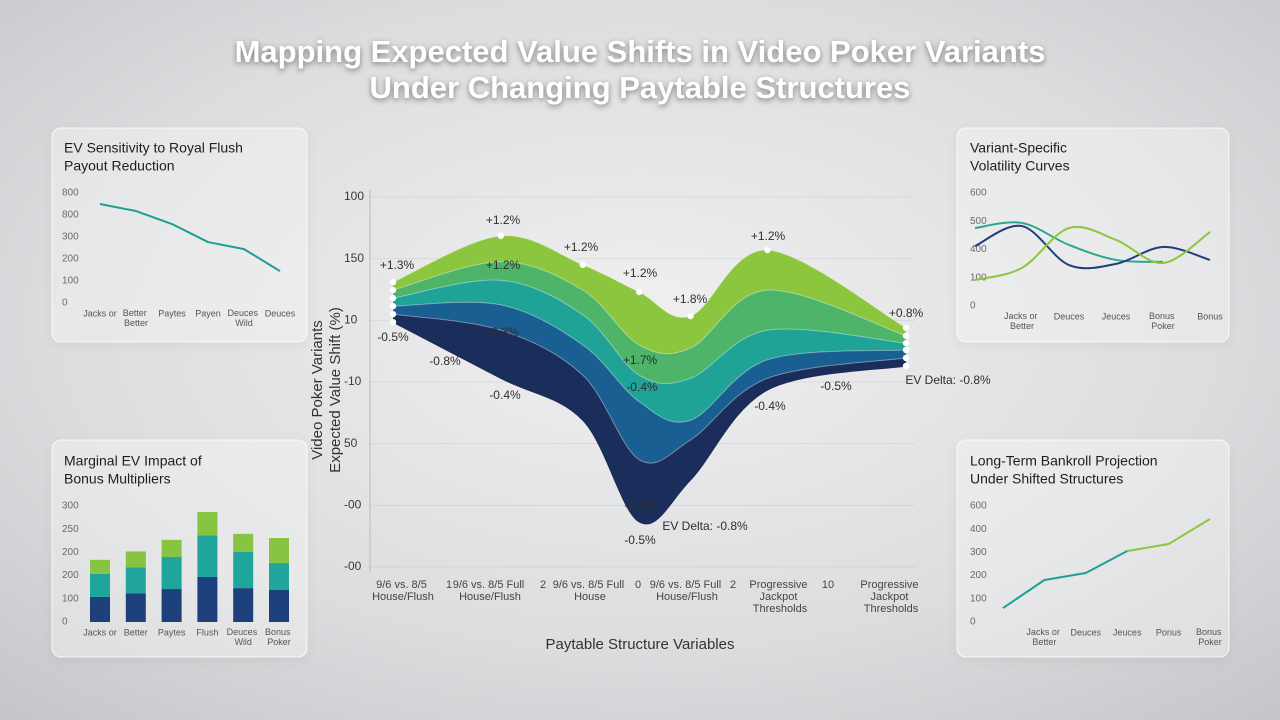 This screenshot has height=720, width=1280. I want to click on x-axis-title: Paytable Structure Variables, so click(640, 644).